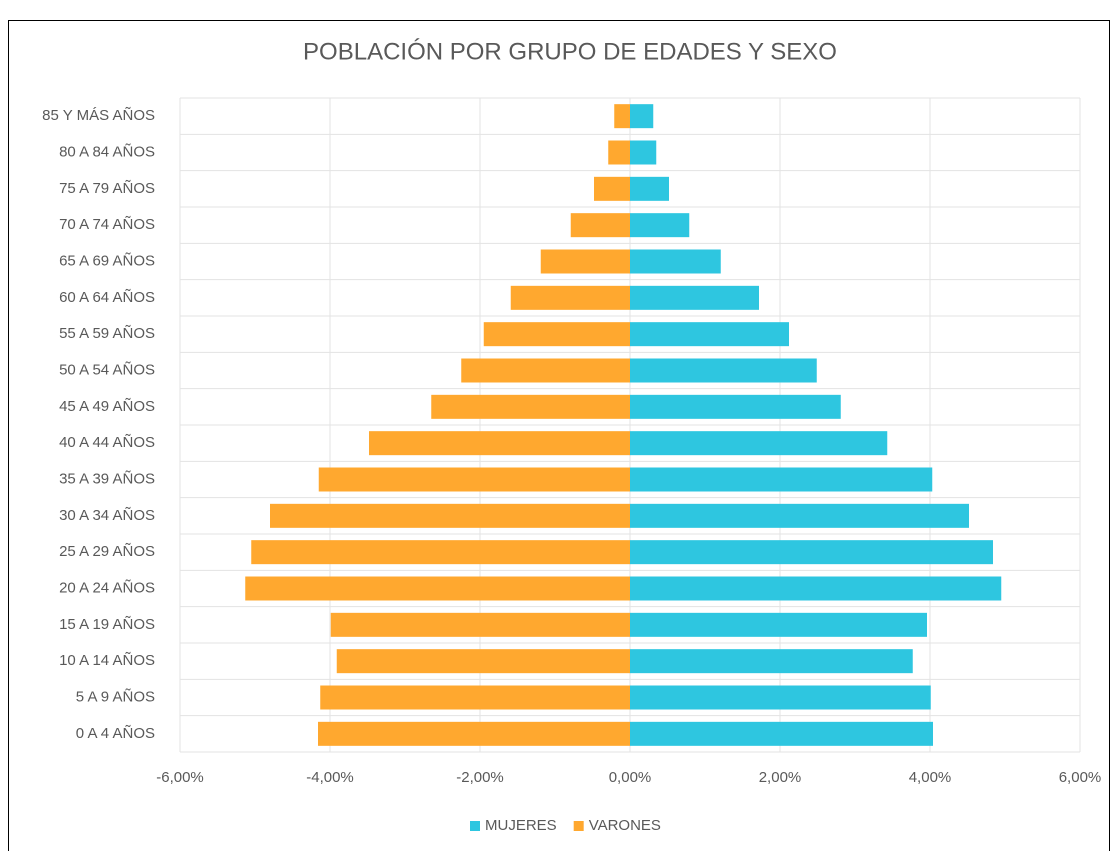  I want to click on x-tick-label: -6,00%, so click(180, 777).